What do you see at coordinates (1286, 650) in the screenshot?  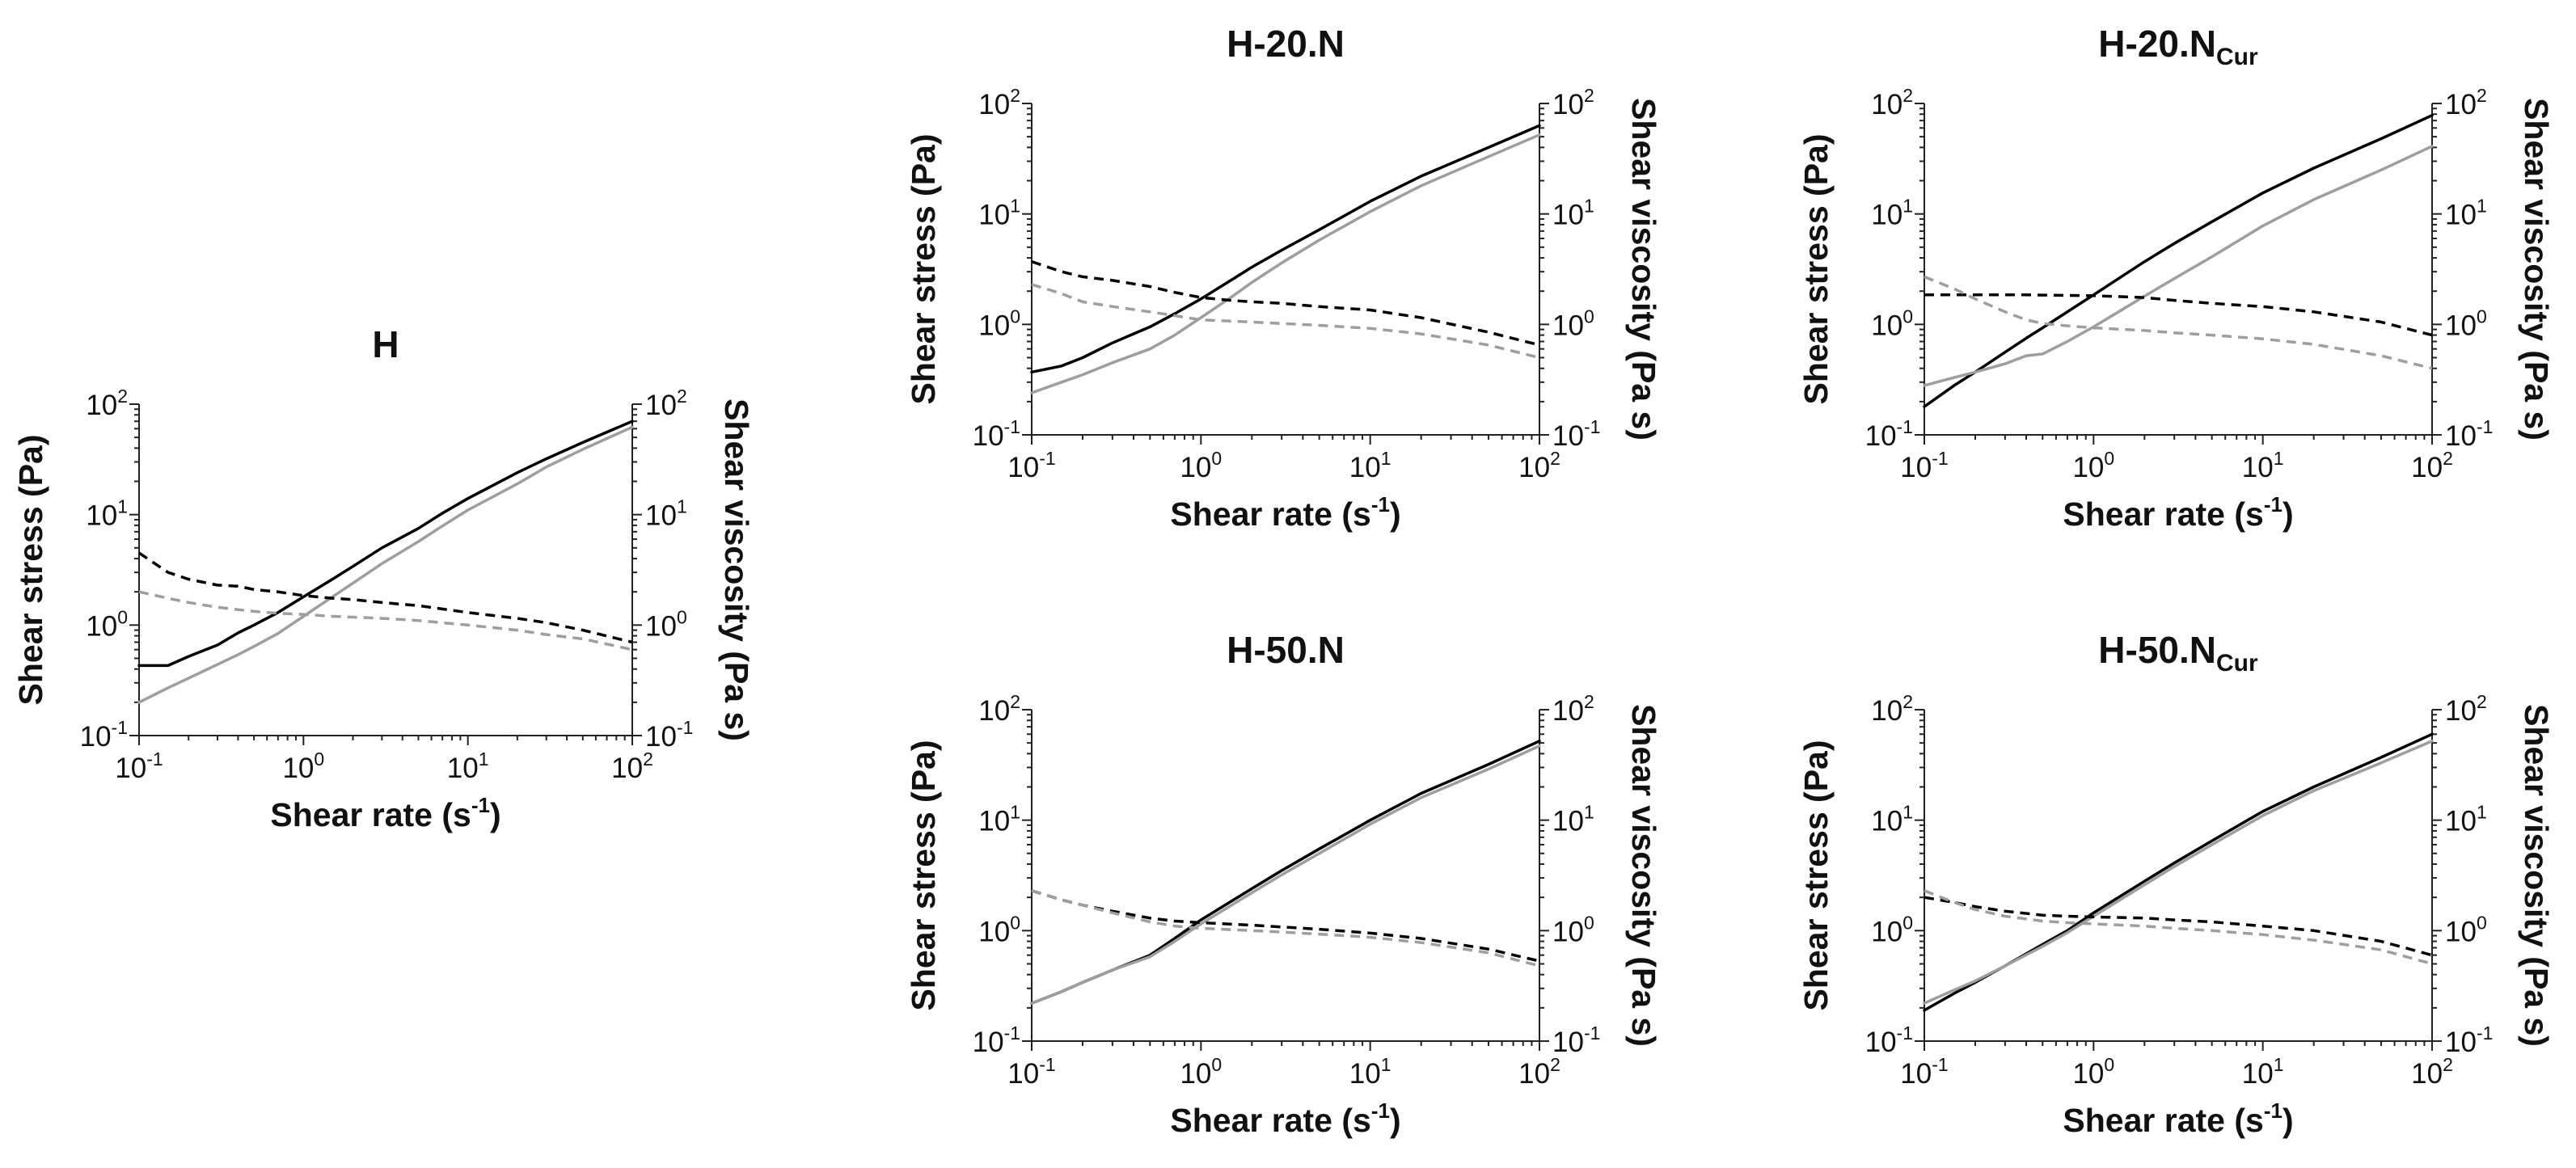 I see `chart-title: H-50.N` at bounding box center [1286, 650].